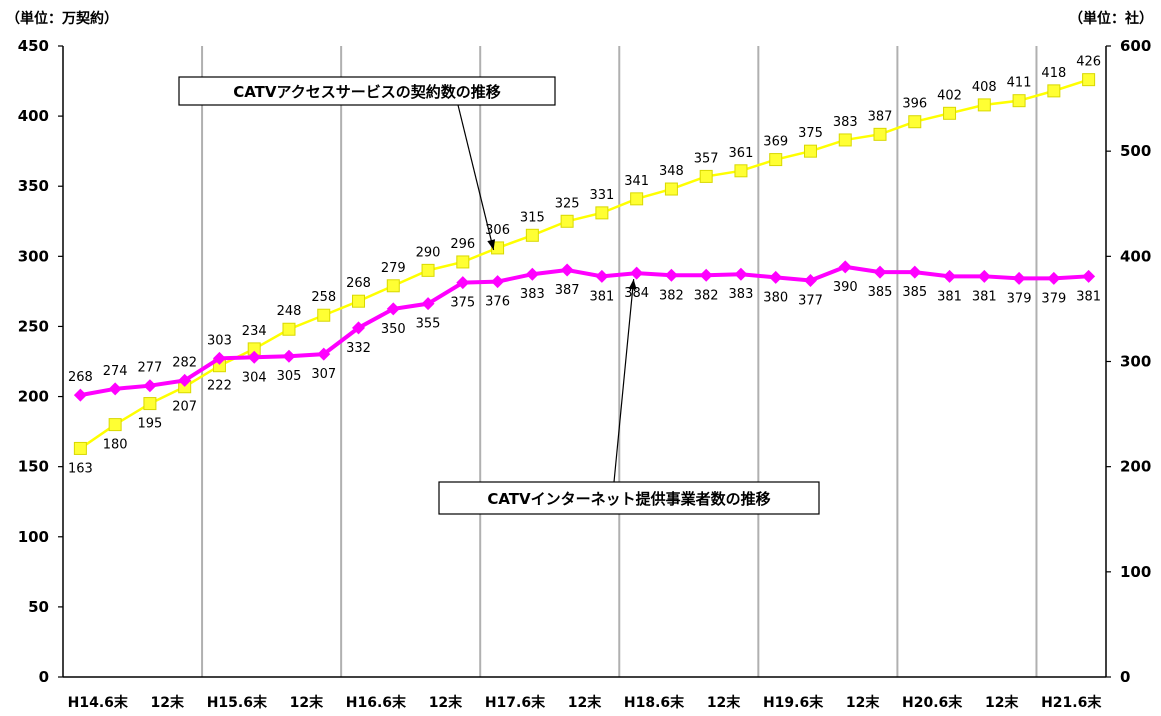  What do you see at coordinates (775, 297) in the screenshot?
I see `internet-providers-data-label: 380` at bounding box center [775, 297].